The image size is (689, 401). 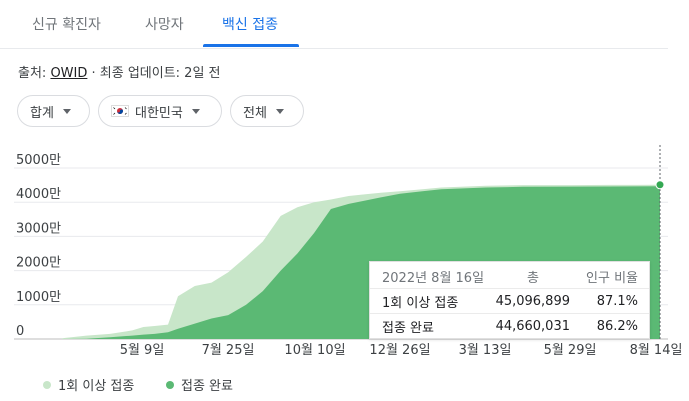 I want to click on metric-filter: 합계, so click(x=53, y=111).